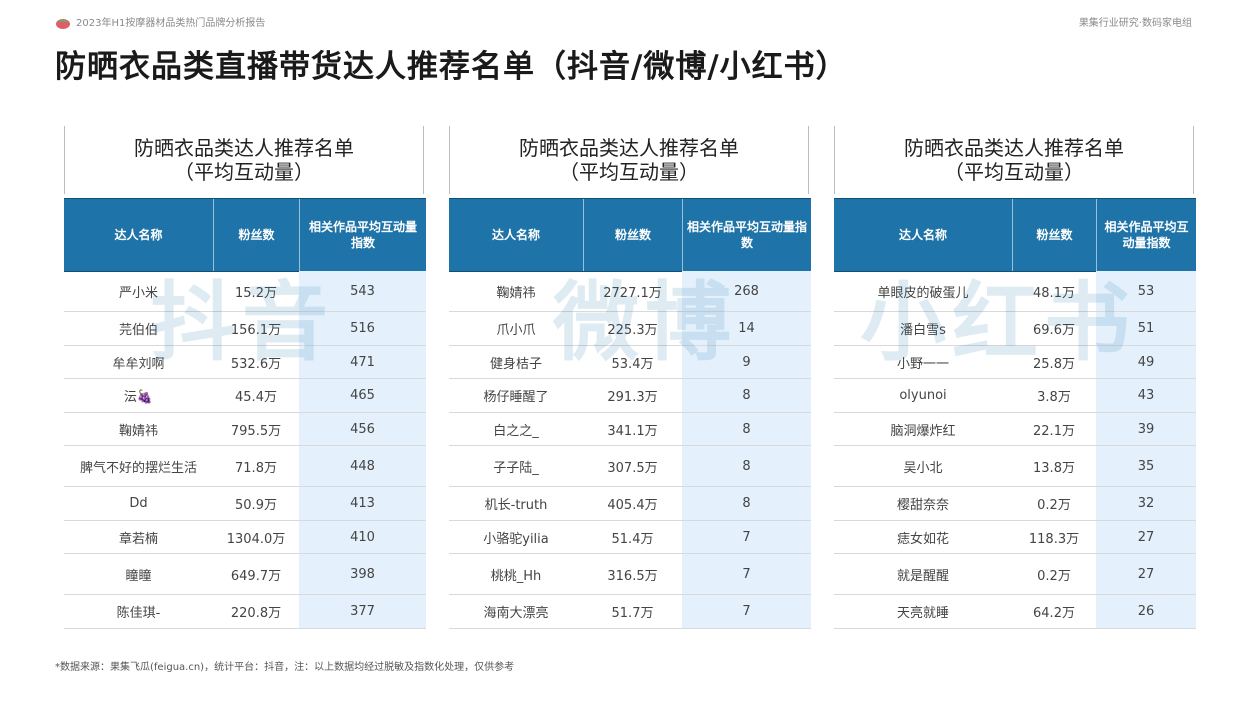  What do you see at coordinates (245, 466) in the screenshot?
I see `table-row: 脾气不好的摆烂生活 71.8万 448` at bounding box center [245, 466].